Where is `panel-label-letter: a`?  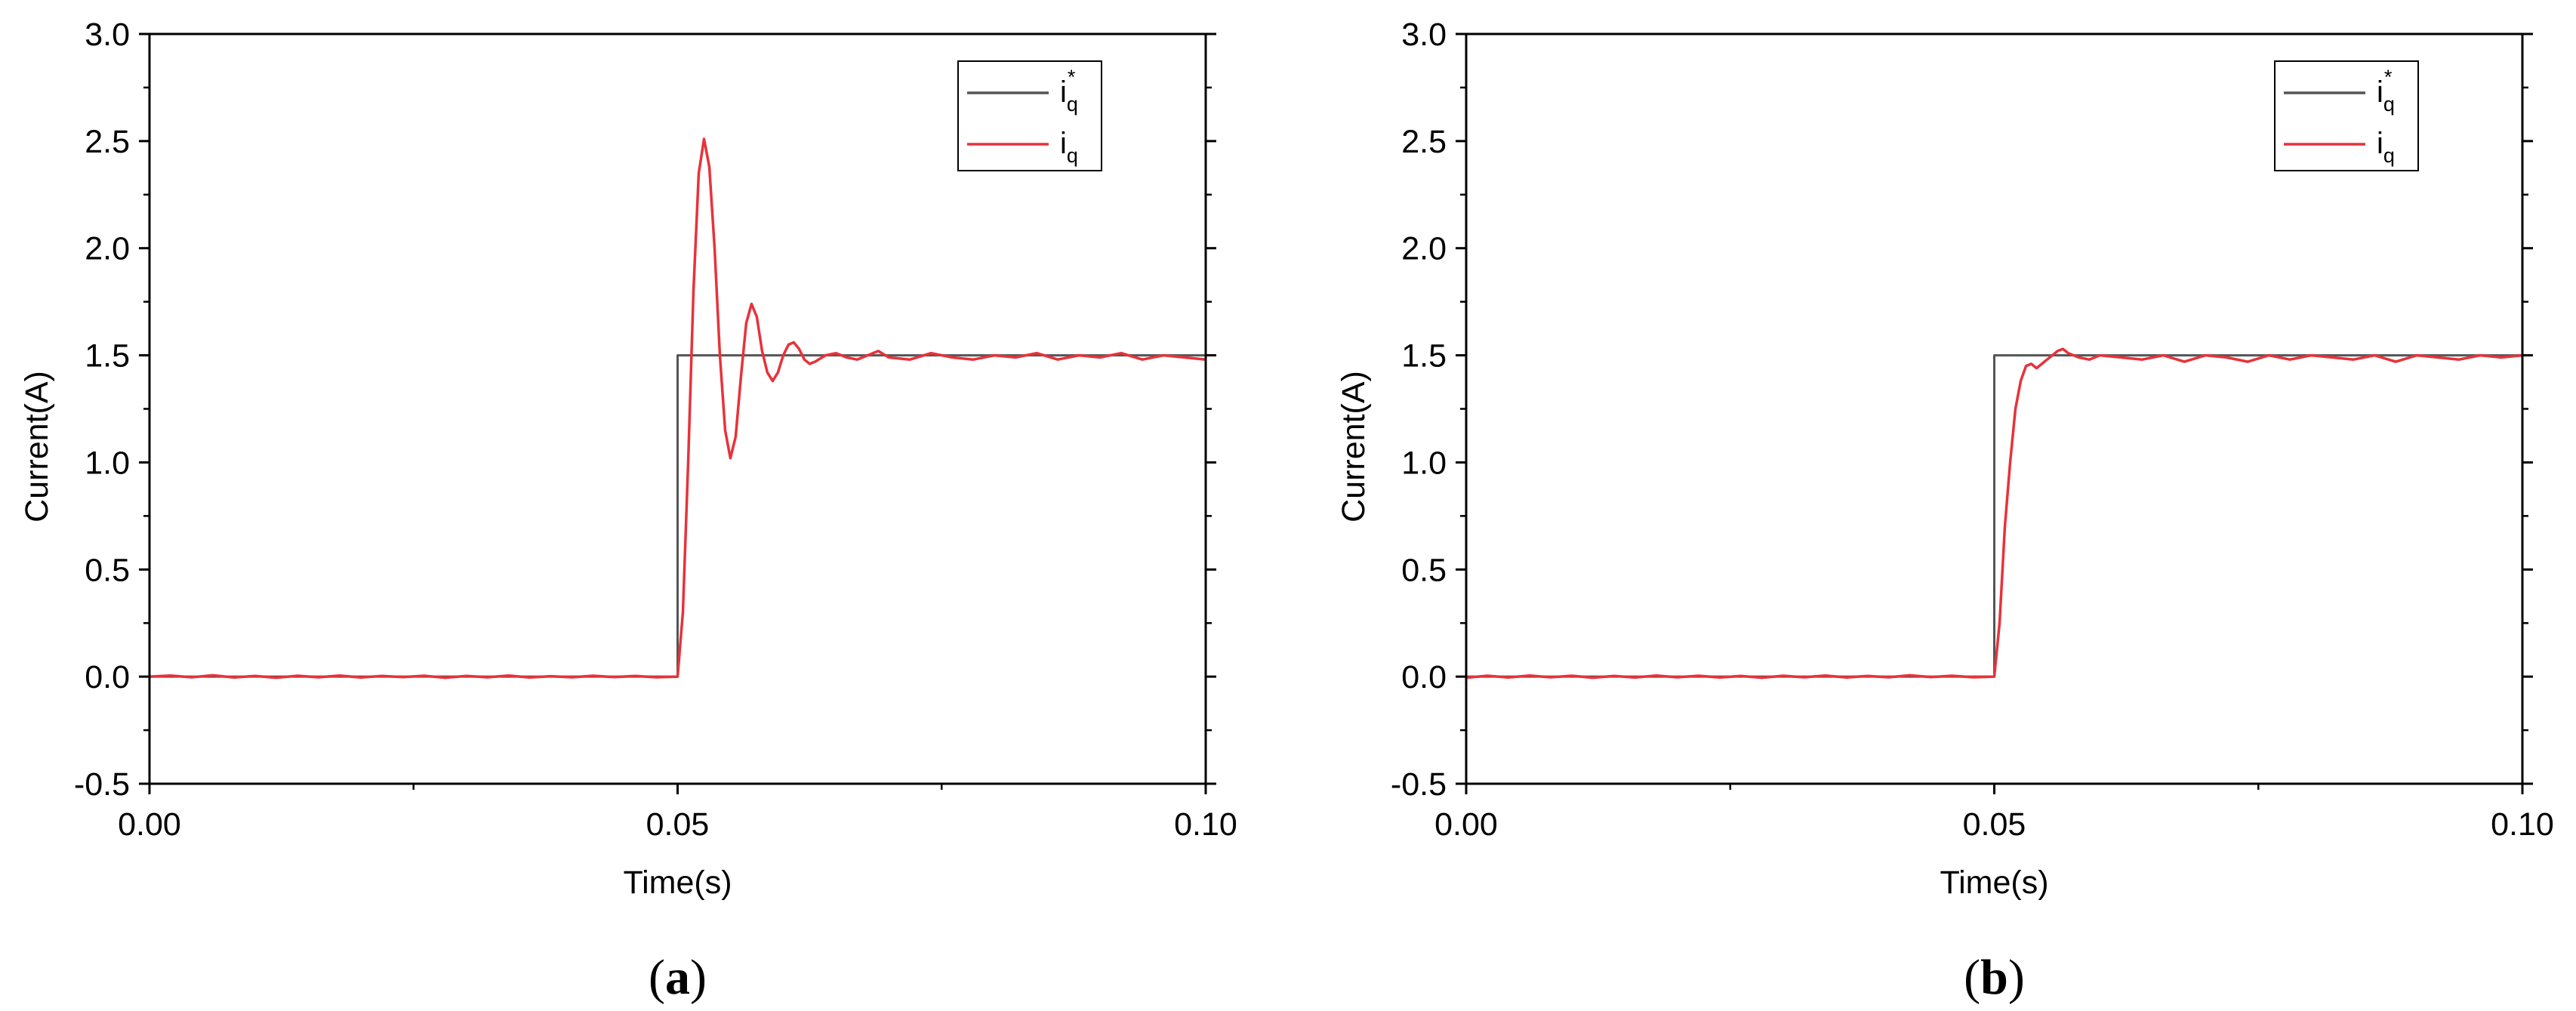
panel-label-letter: a is located at coordinates (677, 977).